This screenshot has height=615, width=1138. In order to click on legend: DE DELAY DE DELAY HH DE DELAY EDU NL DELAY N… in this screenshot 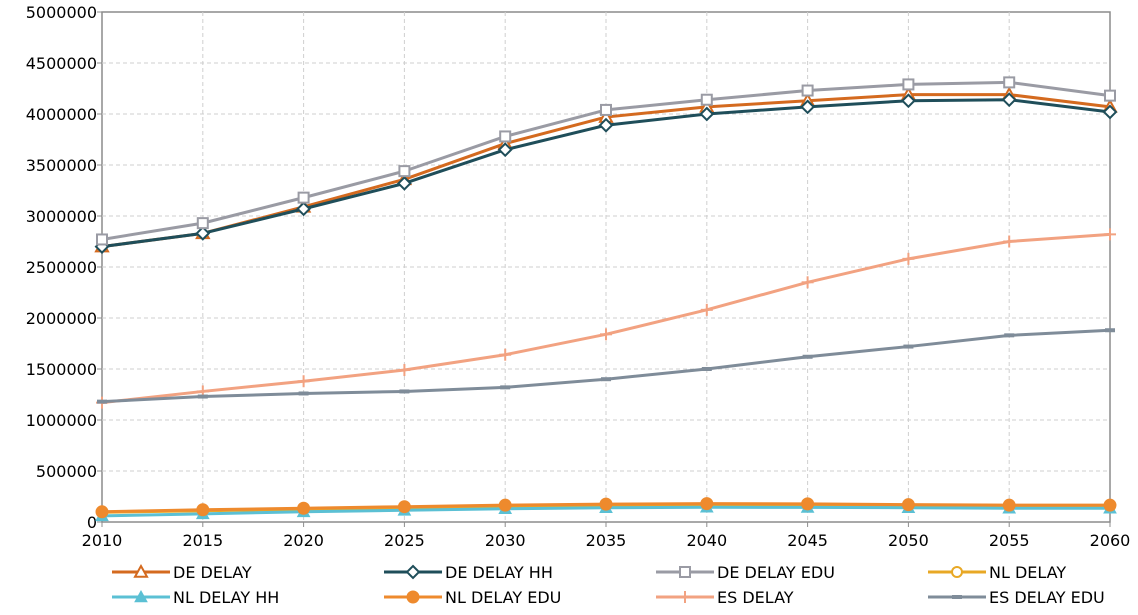, I will do `click(608, 585)`.